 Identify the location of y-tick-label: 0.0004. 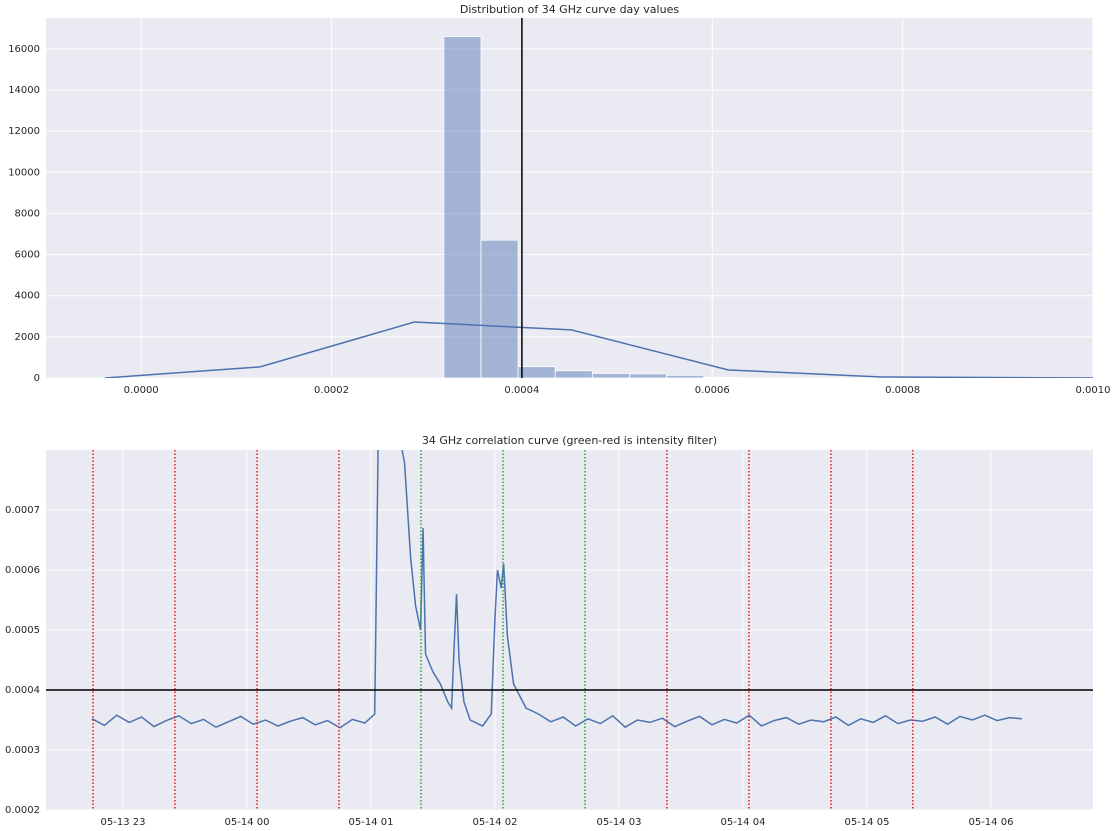
(22, 690).